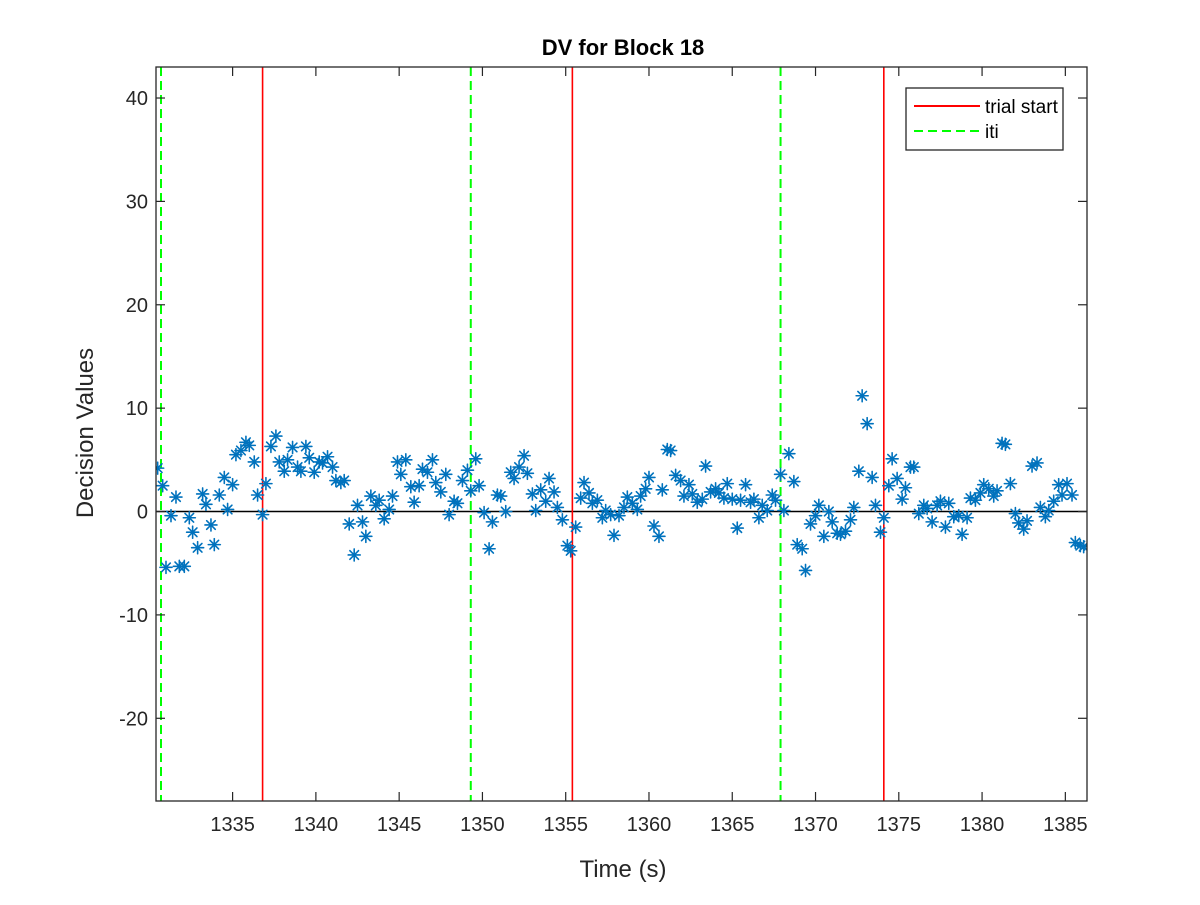  I want to click on legend-label: iti, so click(992, 132).